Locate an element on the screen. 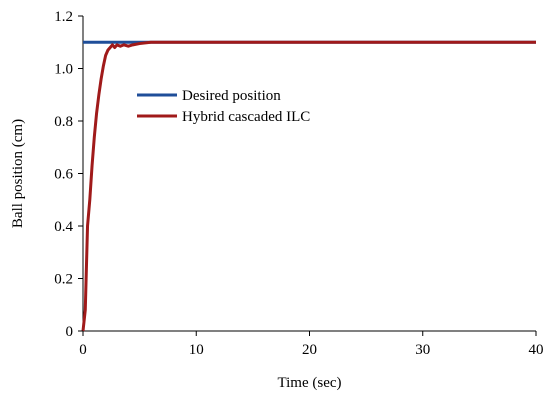 This screenshot has width=547, height=395. legend-label: Desired position is located at coordinates (231, 96).